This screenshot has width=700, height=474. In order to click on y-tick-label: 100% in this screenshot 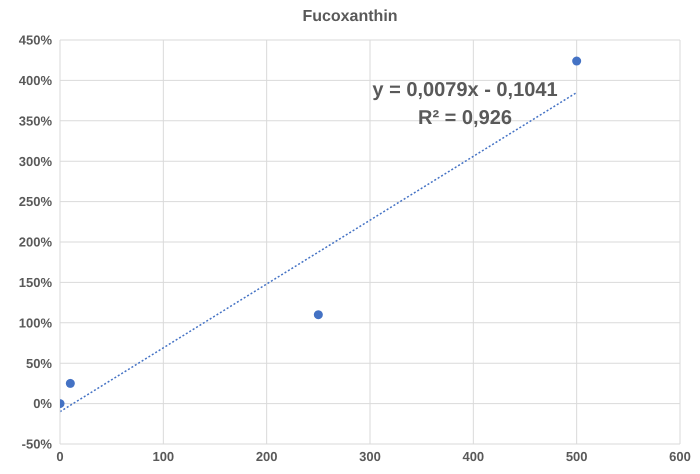, I will do `click(35, 322)`.